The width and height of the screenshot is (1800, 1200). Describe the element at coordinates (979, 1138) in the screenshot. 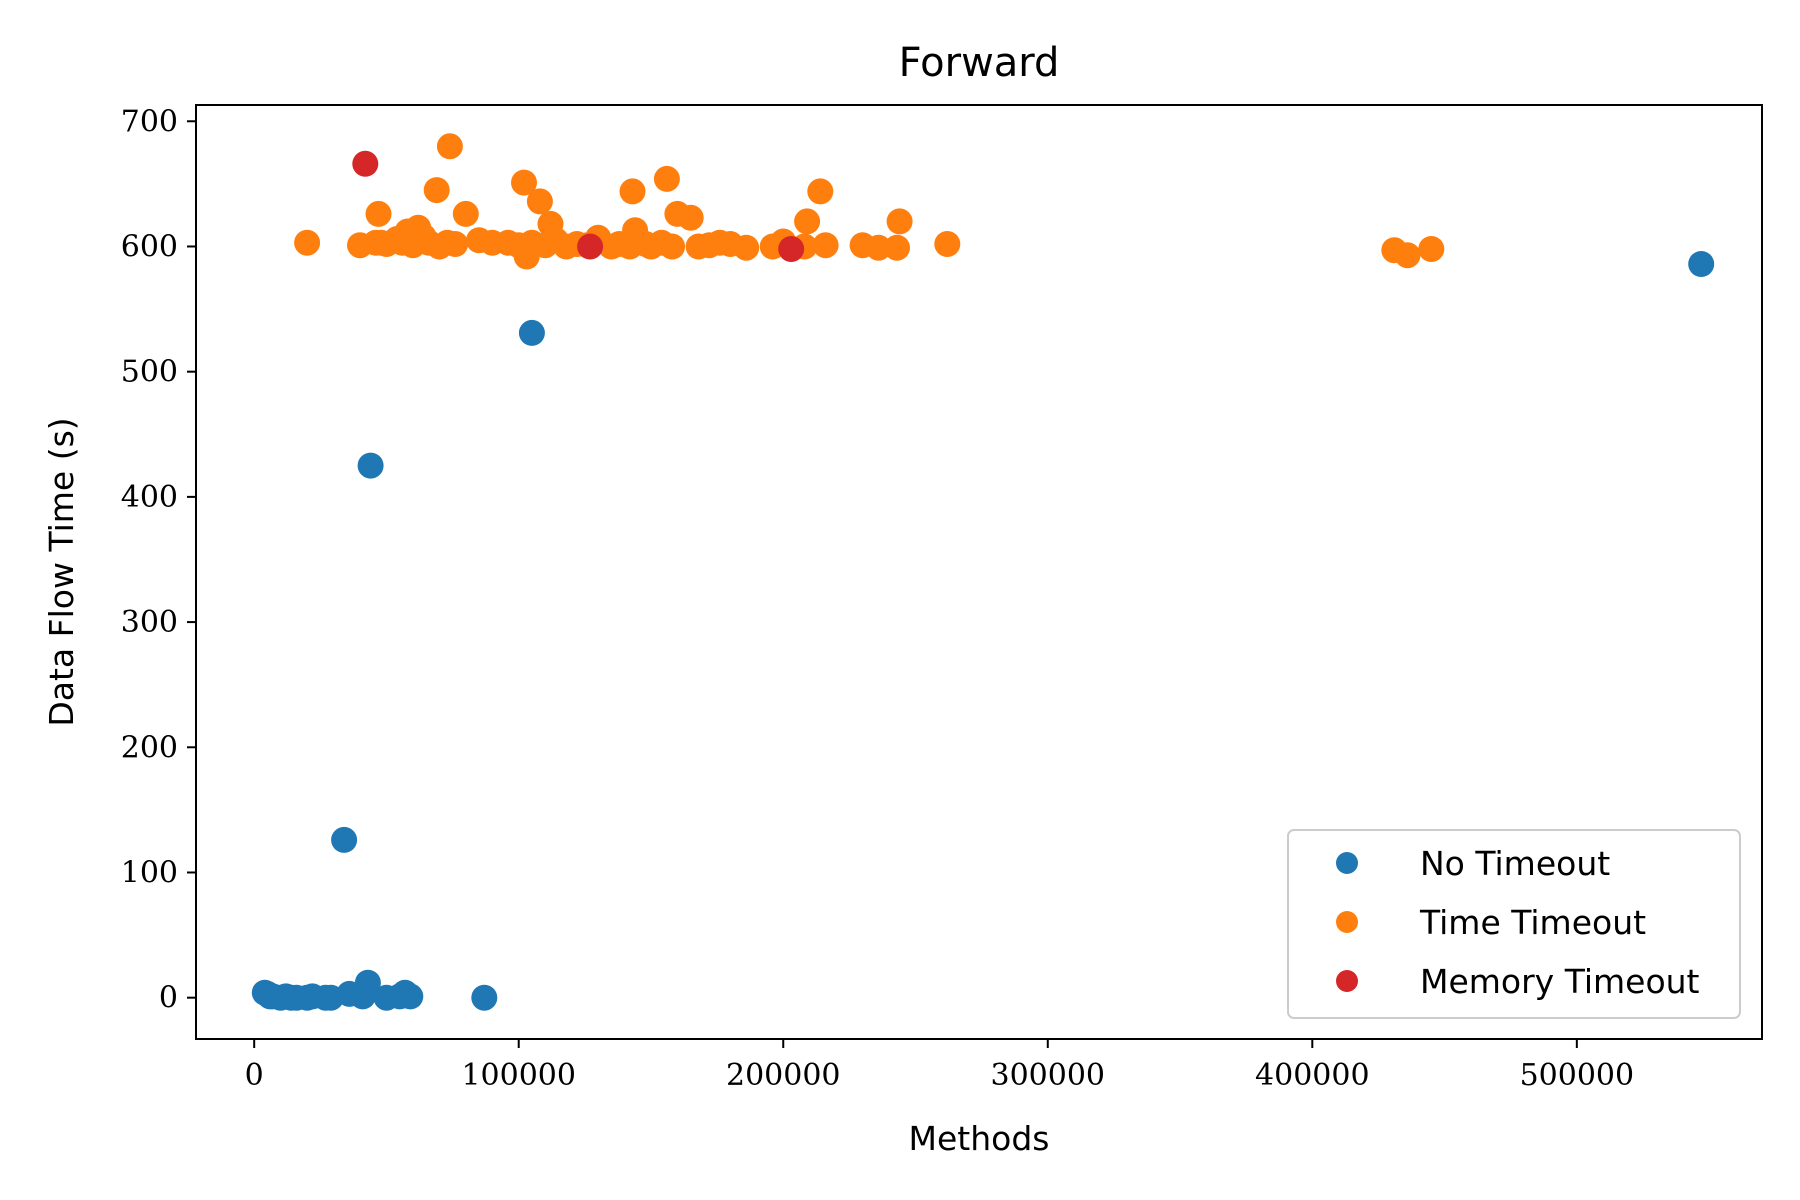

I see `x-axis-label: Methods` at that location.